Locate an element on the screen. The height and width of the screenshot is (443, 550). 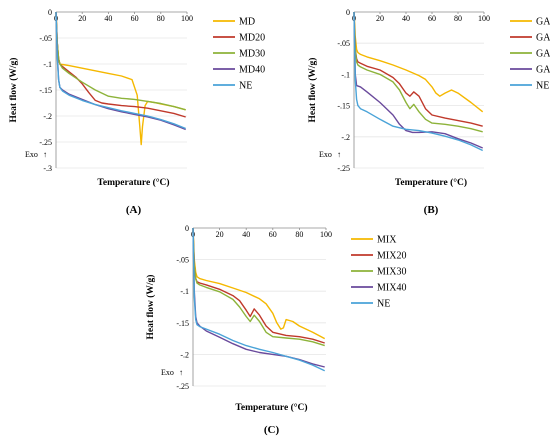
legend-label: GA is located at coordinates (543, 22).